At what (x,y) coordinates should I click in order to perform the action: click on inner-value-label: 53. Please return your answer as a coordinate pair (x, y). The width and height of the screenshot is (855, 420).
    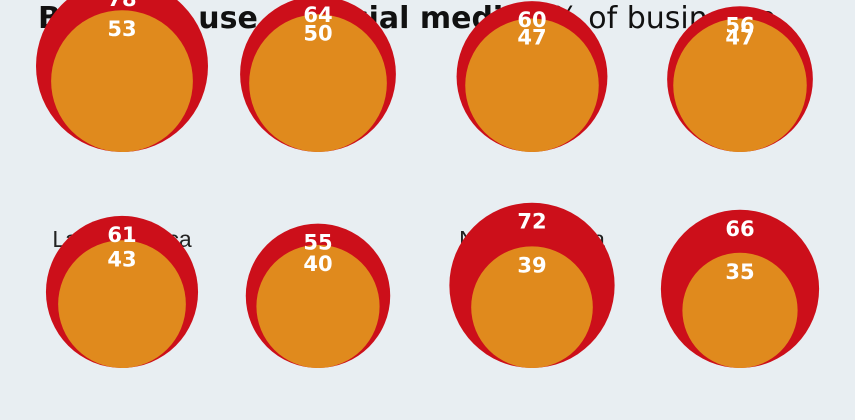
    Looking at the image, I should click on (121, 29).